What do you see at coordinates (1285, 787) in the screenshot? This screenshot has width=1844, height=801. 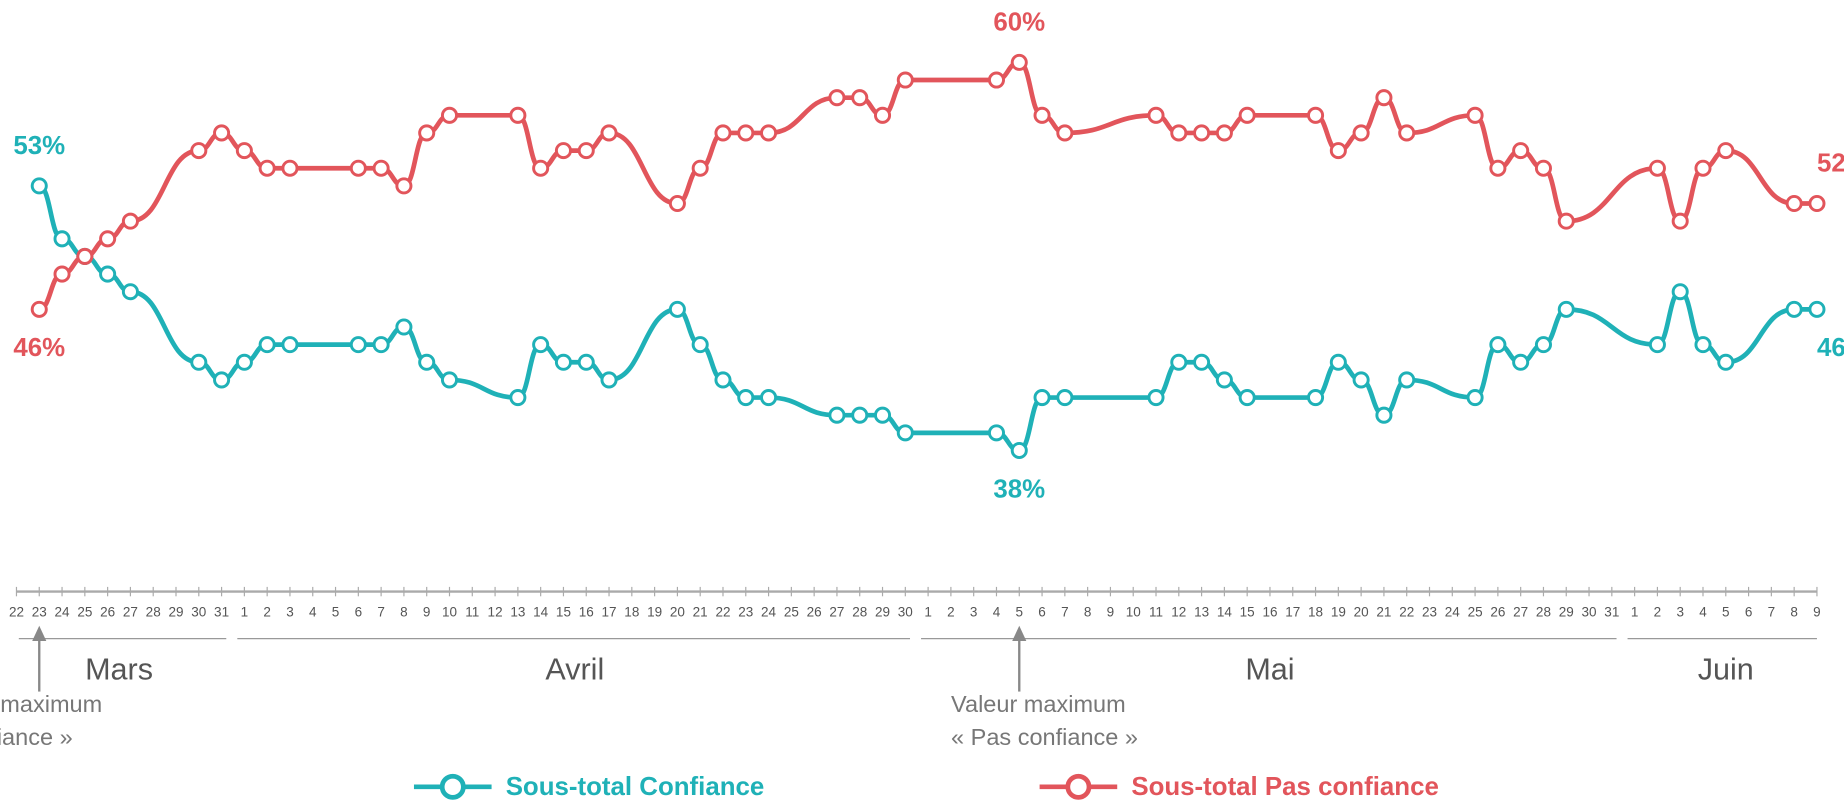 I see `legend-label: Sous-total Pas confiance` at bounding box center [1285, 787].